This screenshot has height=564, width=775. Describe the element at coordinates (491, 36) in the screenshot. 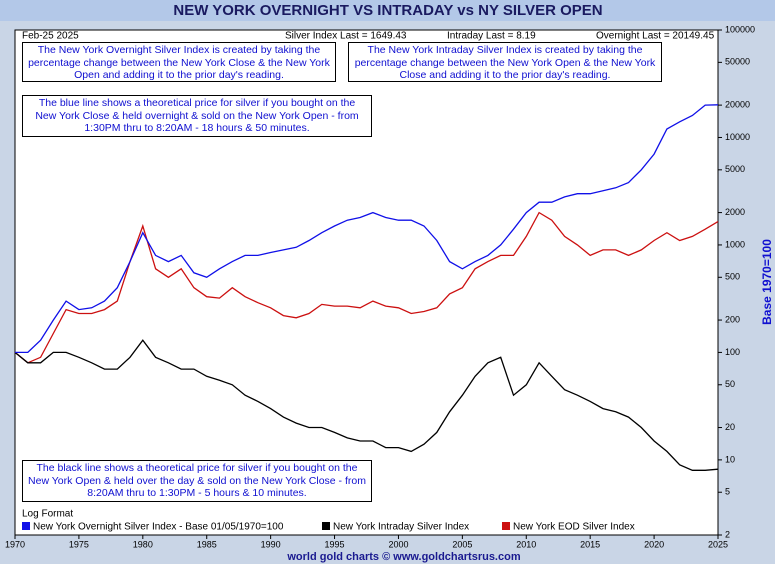

I see `stat: Intraday Last = 8.19` at that location.